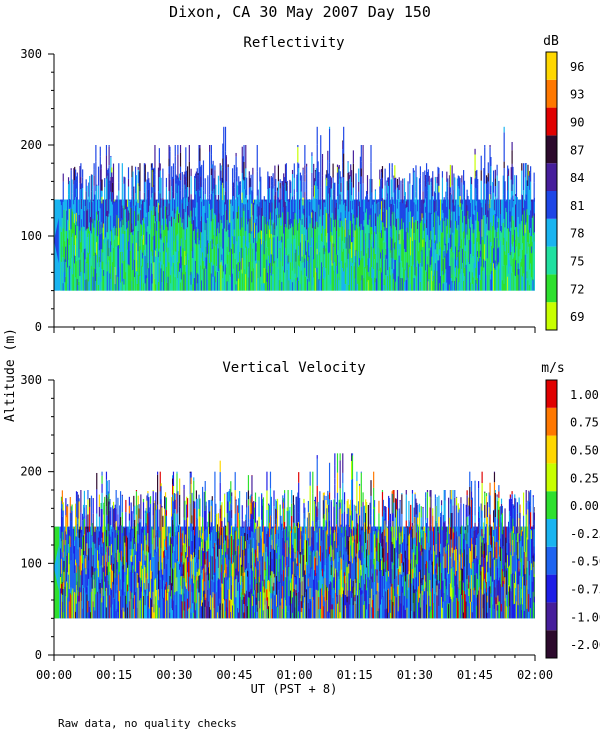 The width and height of the screenshot is (600, 754). Describe the element at coordinates (551, 177) in the screenshot. I see `colorbar-swatch` at that location.